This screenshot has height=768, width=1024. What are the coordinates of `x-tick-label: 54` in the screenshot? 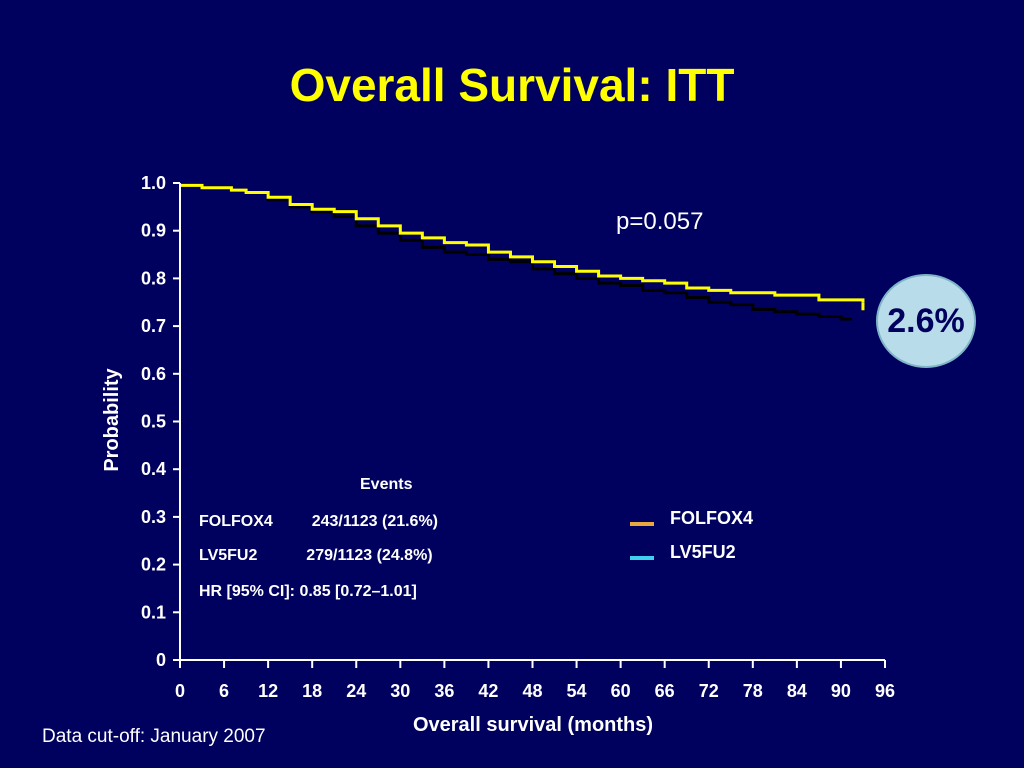 It's located at (577, 691).